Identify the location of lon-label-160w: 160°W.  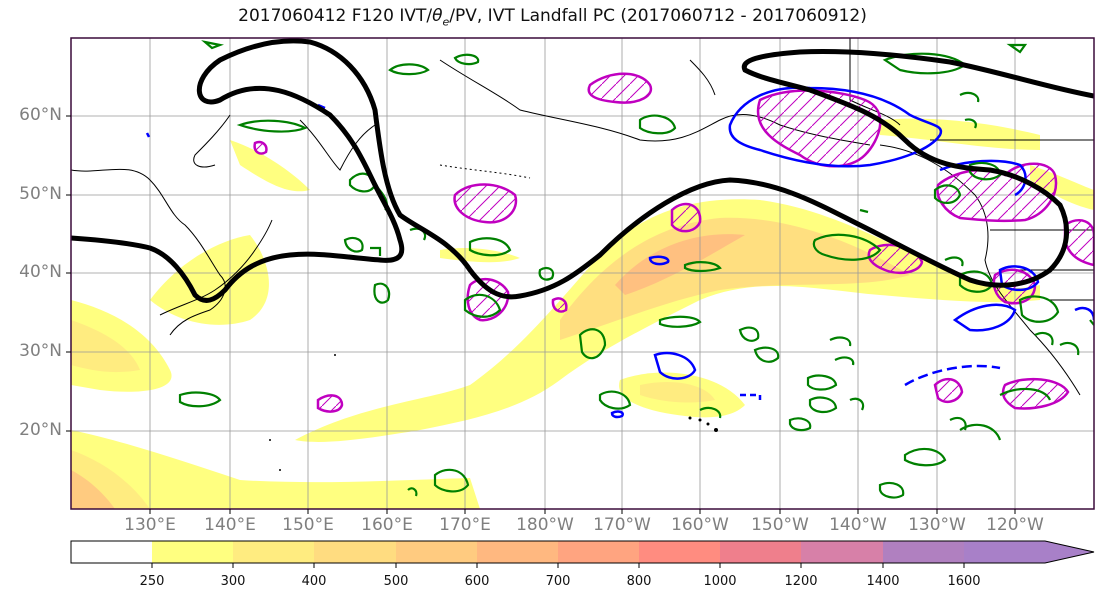
(700, 525).